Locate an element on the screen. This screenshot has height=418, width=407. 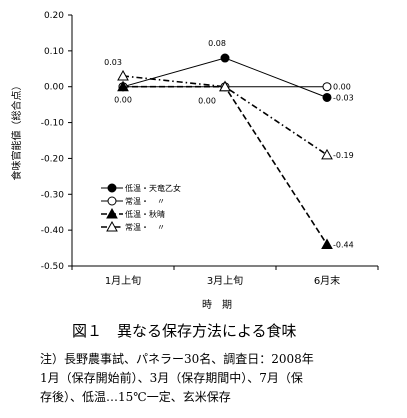
note-line: 存後）、低温…15℃一定、玄米保存 is located at coordinates (135, 397).